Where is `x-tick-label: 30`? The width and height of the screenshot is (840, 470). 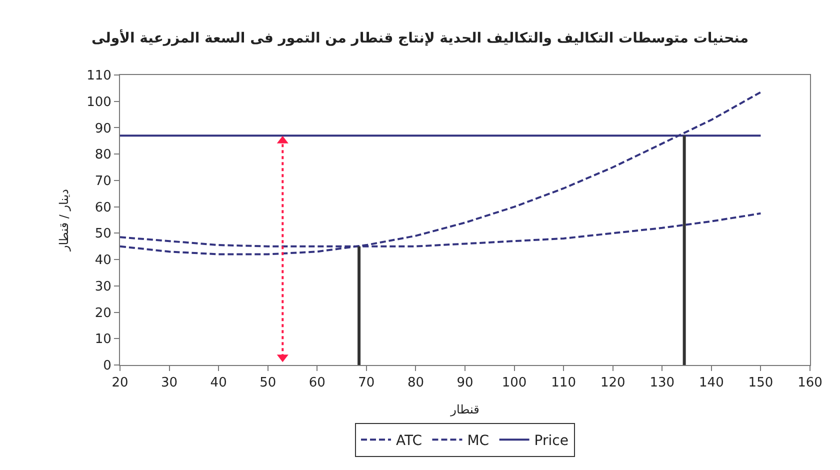 x-tick-label: 30 is located at coordinates (169, 383).